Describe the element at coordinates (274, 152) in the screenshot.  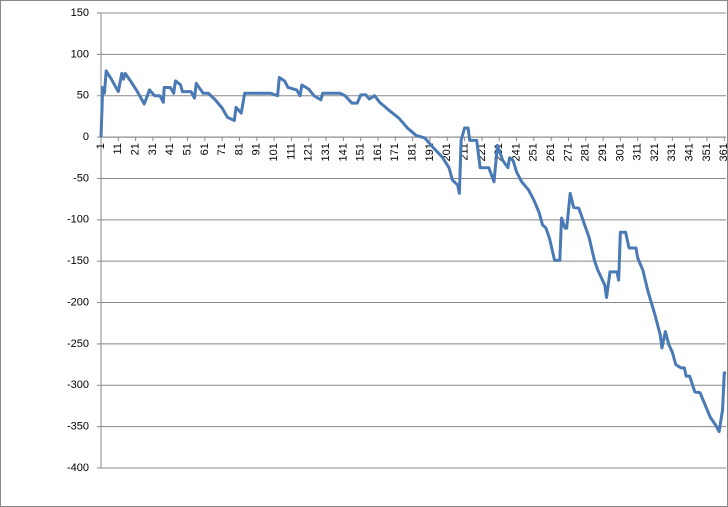
I see `x-tick-label: 101` at that location.